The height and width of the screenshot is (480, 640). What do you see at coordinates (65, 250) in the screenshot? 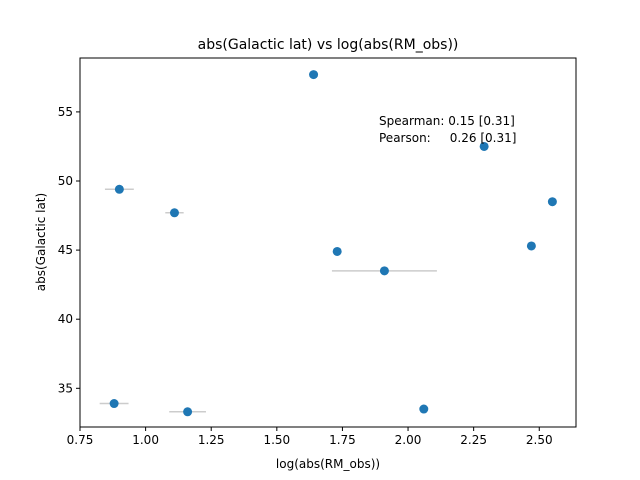
I see `y-tick-label: 45` at bounding box center [65, 250].